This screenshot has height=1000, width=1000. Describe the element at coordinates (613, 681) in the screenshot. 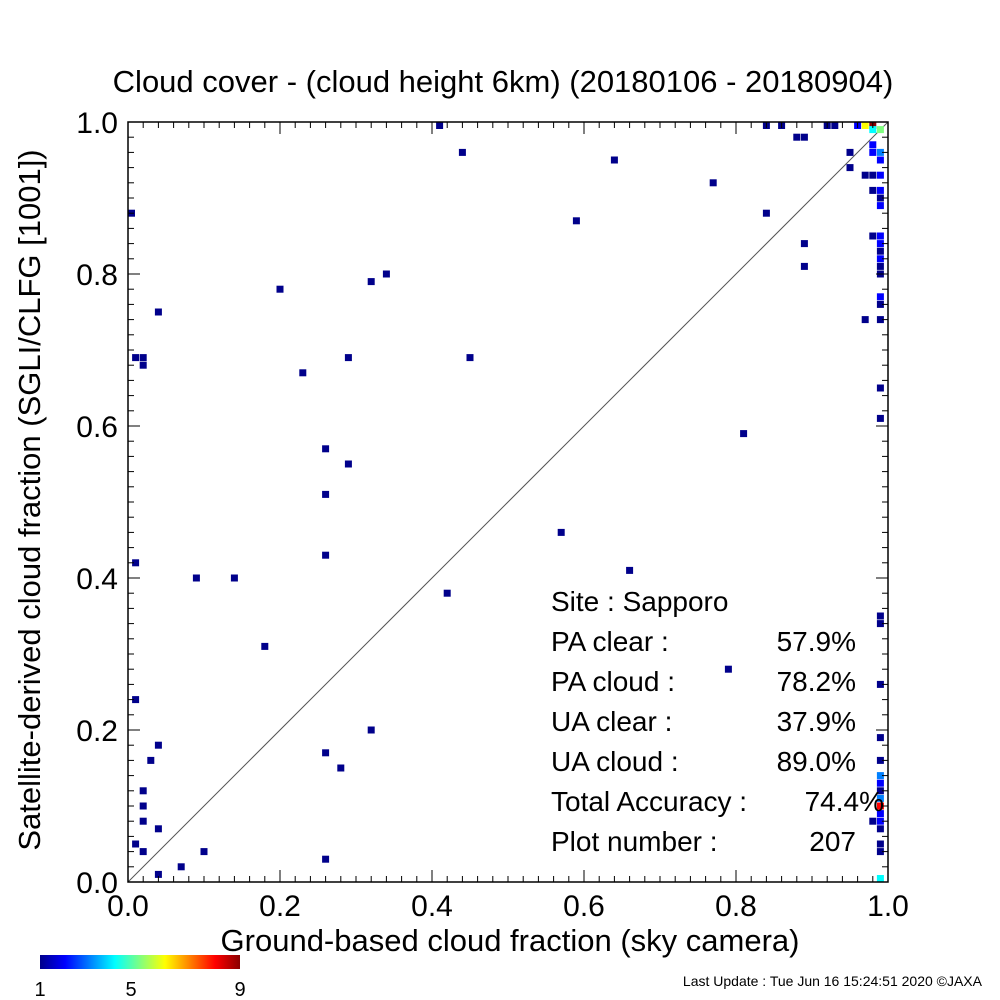

I see `stat-label: PA cloud :` at that location.